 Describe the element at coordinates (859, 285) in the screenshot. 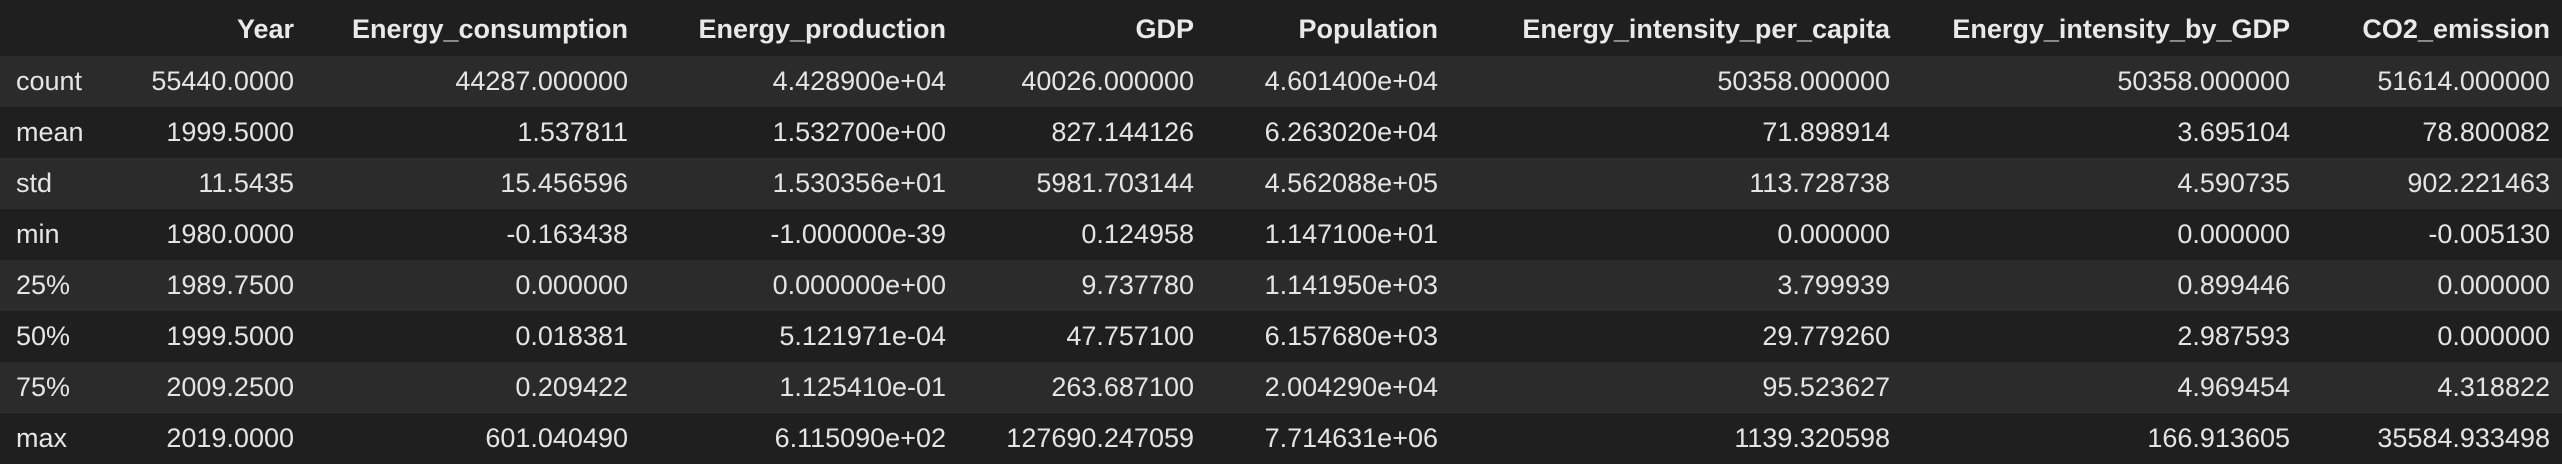

I see `table-cell: 0.000000e+00` at that location.